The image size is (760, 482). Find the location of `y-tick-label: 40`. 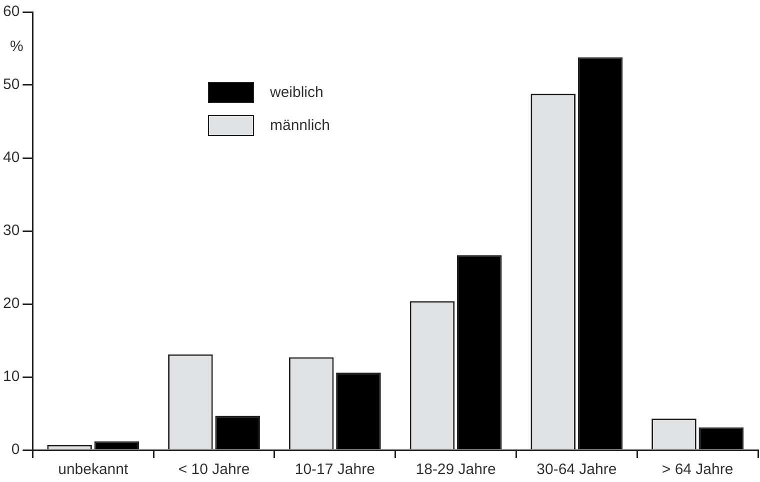

y-tick-label: 40 is located at coordinates (11, 157).